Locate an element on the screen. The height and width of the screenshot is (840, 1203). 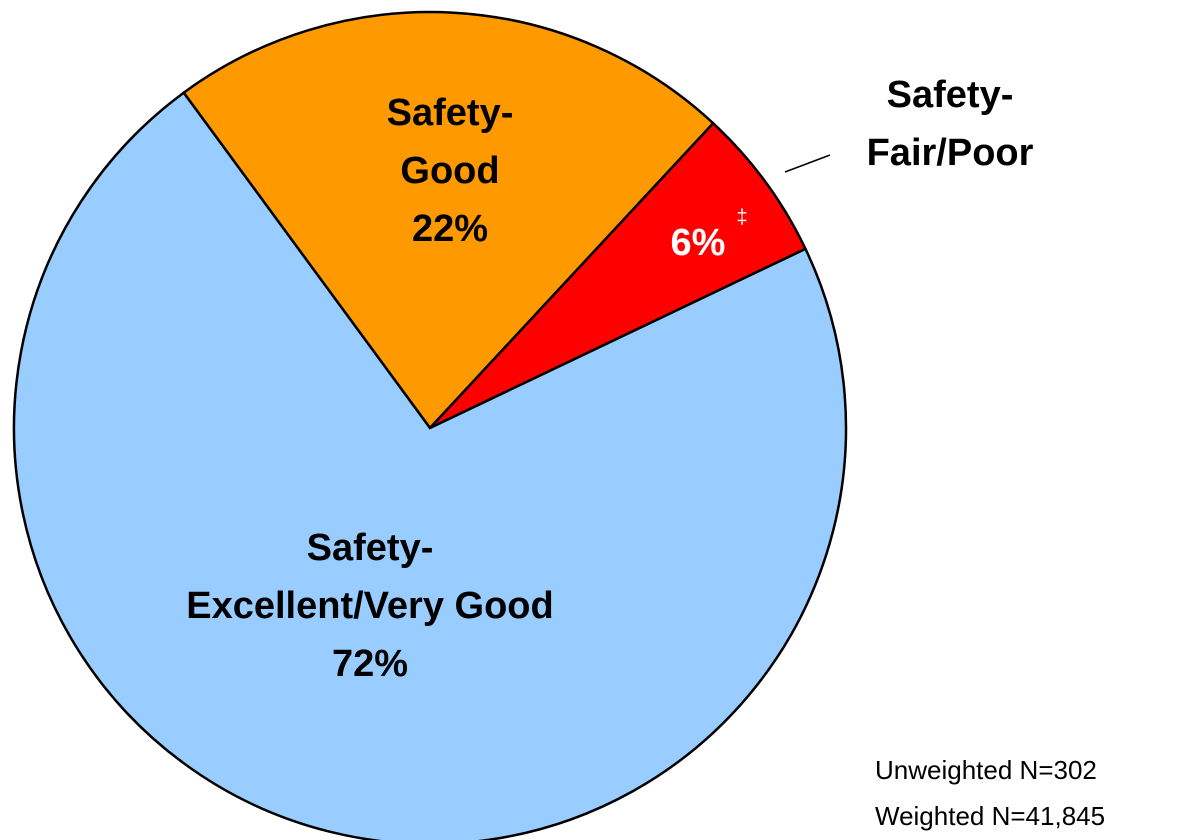
category-label: Safety- Excellent/Very Good is located at coordinates (369, 577).